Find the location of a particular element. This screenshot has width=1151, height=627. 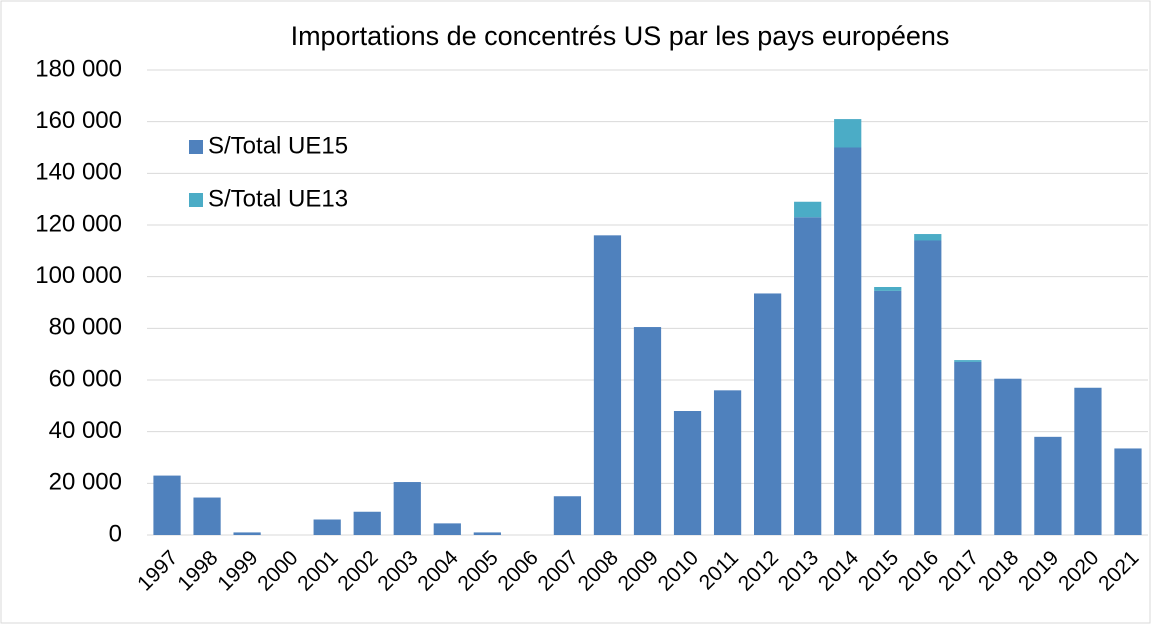

y-tick-label: 100 000 is located at coordinates (78, 275).